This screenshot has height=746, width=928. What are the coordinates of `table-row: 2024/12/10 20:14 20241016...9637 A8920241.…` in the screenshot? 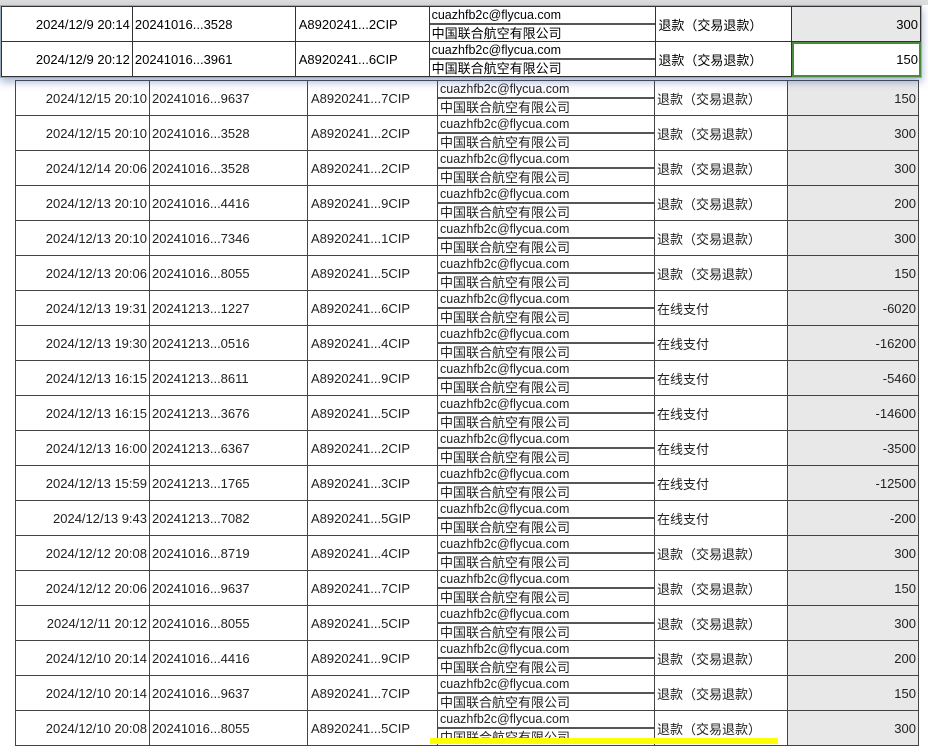 It's located at (467, 693).